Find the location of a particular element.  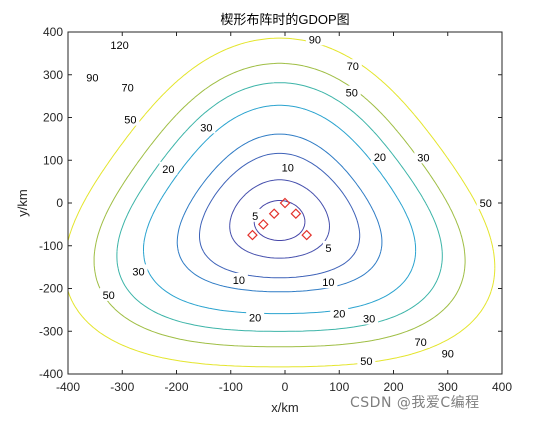

station-markers is located at coordinates (280, 219).